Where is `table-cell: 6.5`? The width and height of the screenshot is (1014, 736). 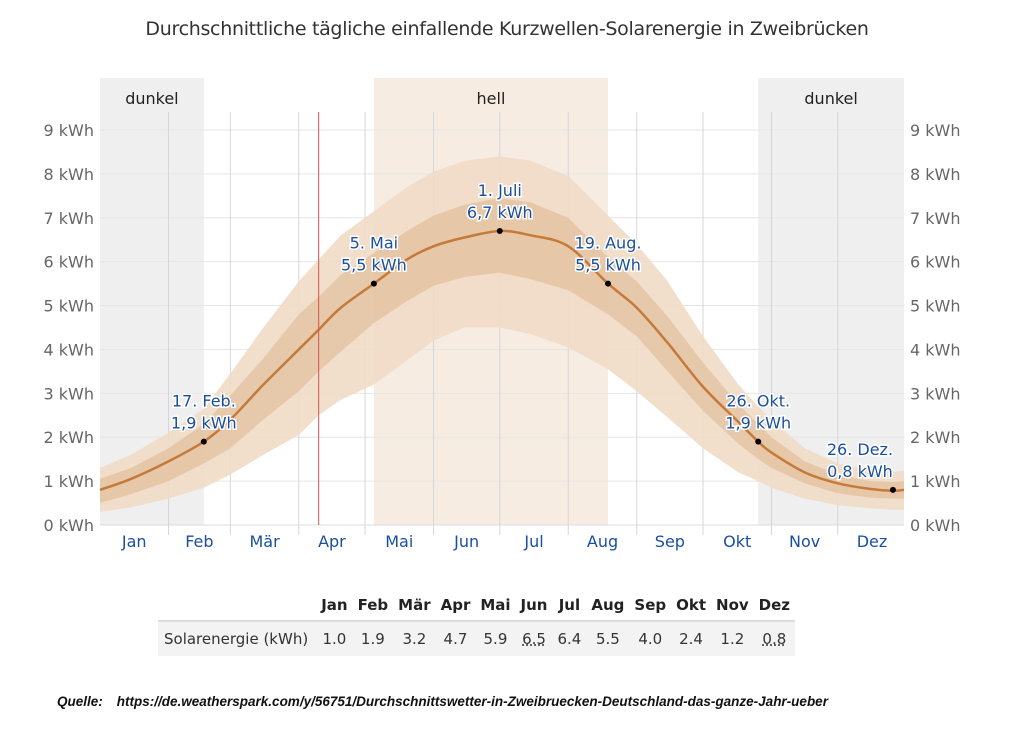 table-cell: 6.5 is located at coordinates (534, 638).